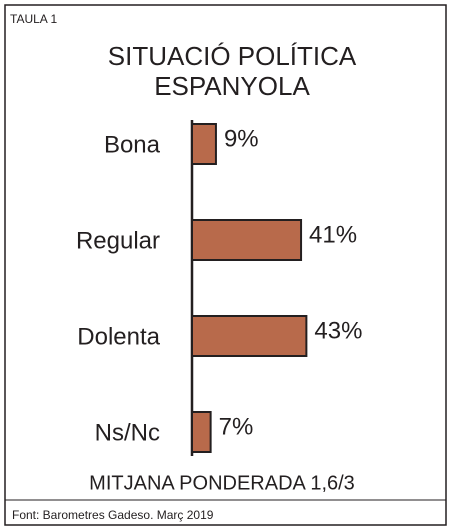 This screenshot has height=530, width=451. I want to click on chart-title: ESPANYOLA, so click(232, 86).